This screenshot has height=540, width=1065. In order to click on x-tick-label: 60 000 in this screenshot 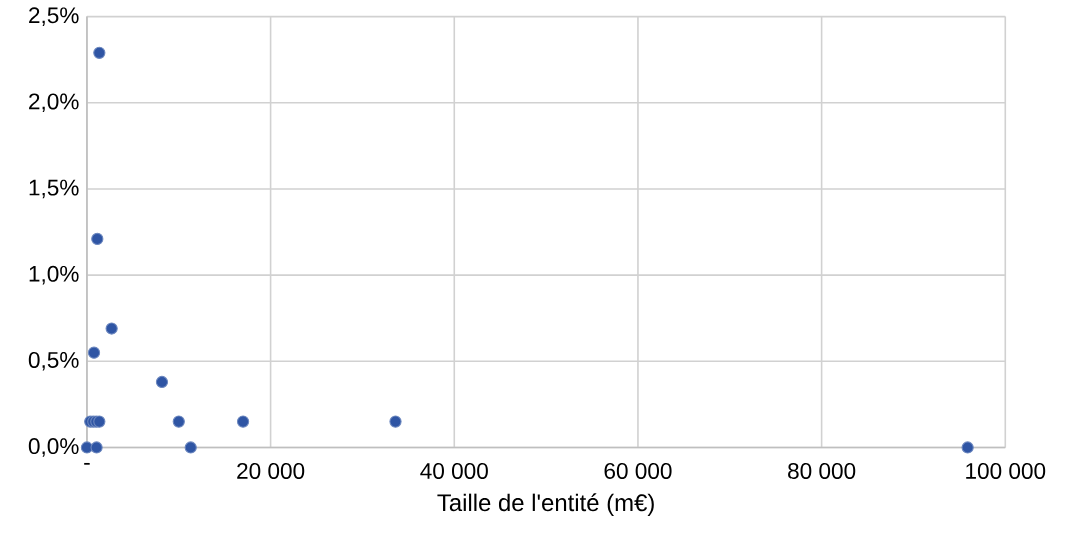, I will do `click(638, 470)`.